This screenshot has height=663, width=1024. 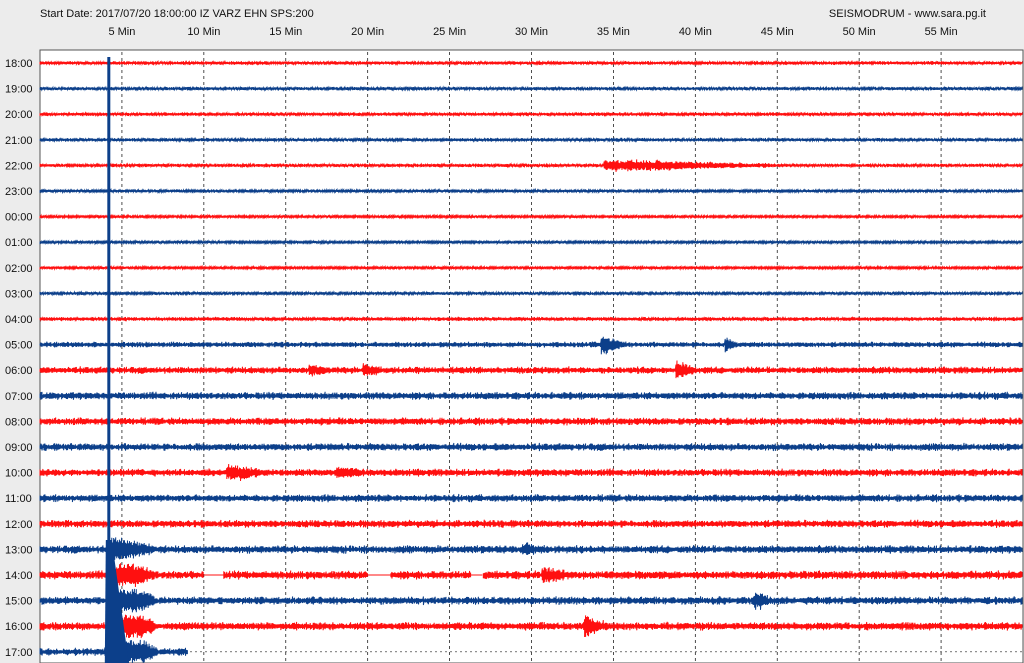 I want to click on x-tick-label: 15 Min, so click(x=285, y=32).